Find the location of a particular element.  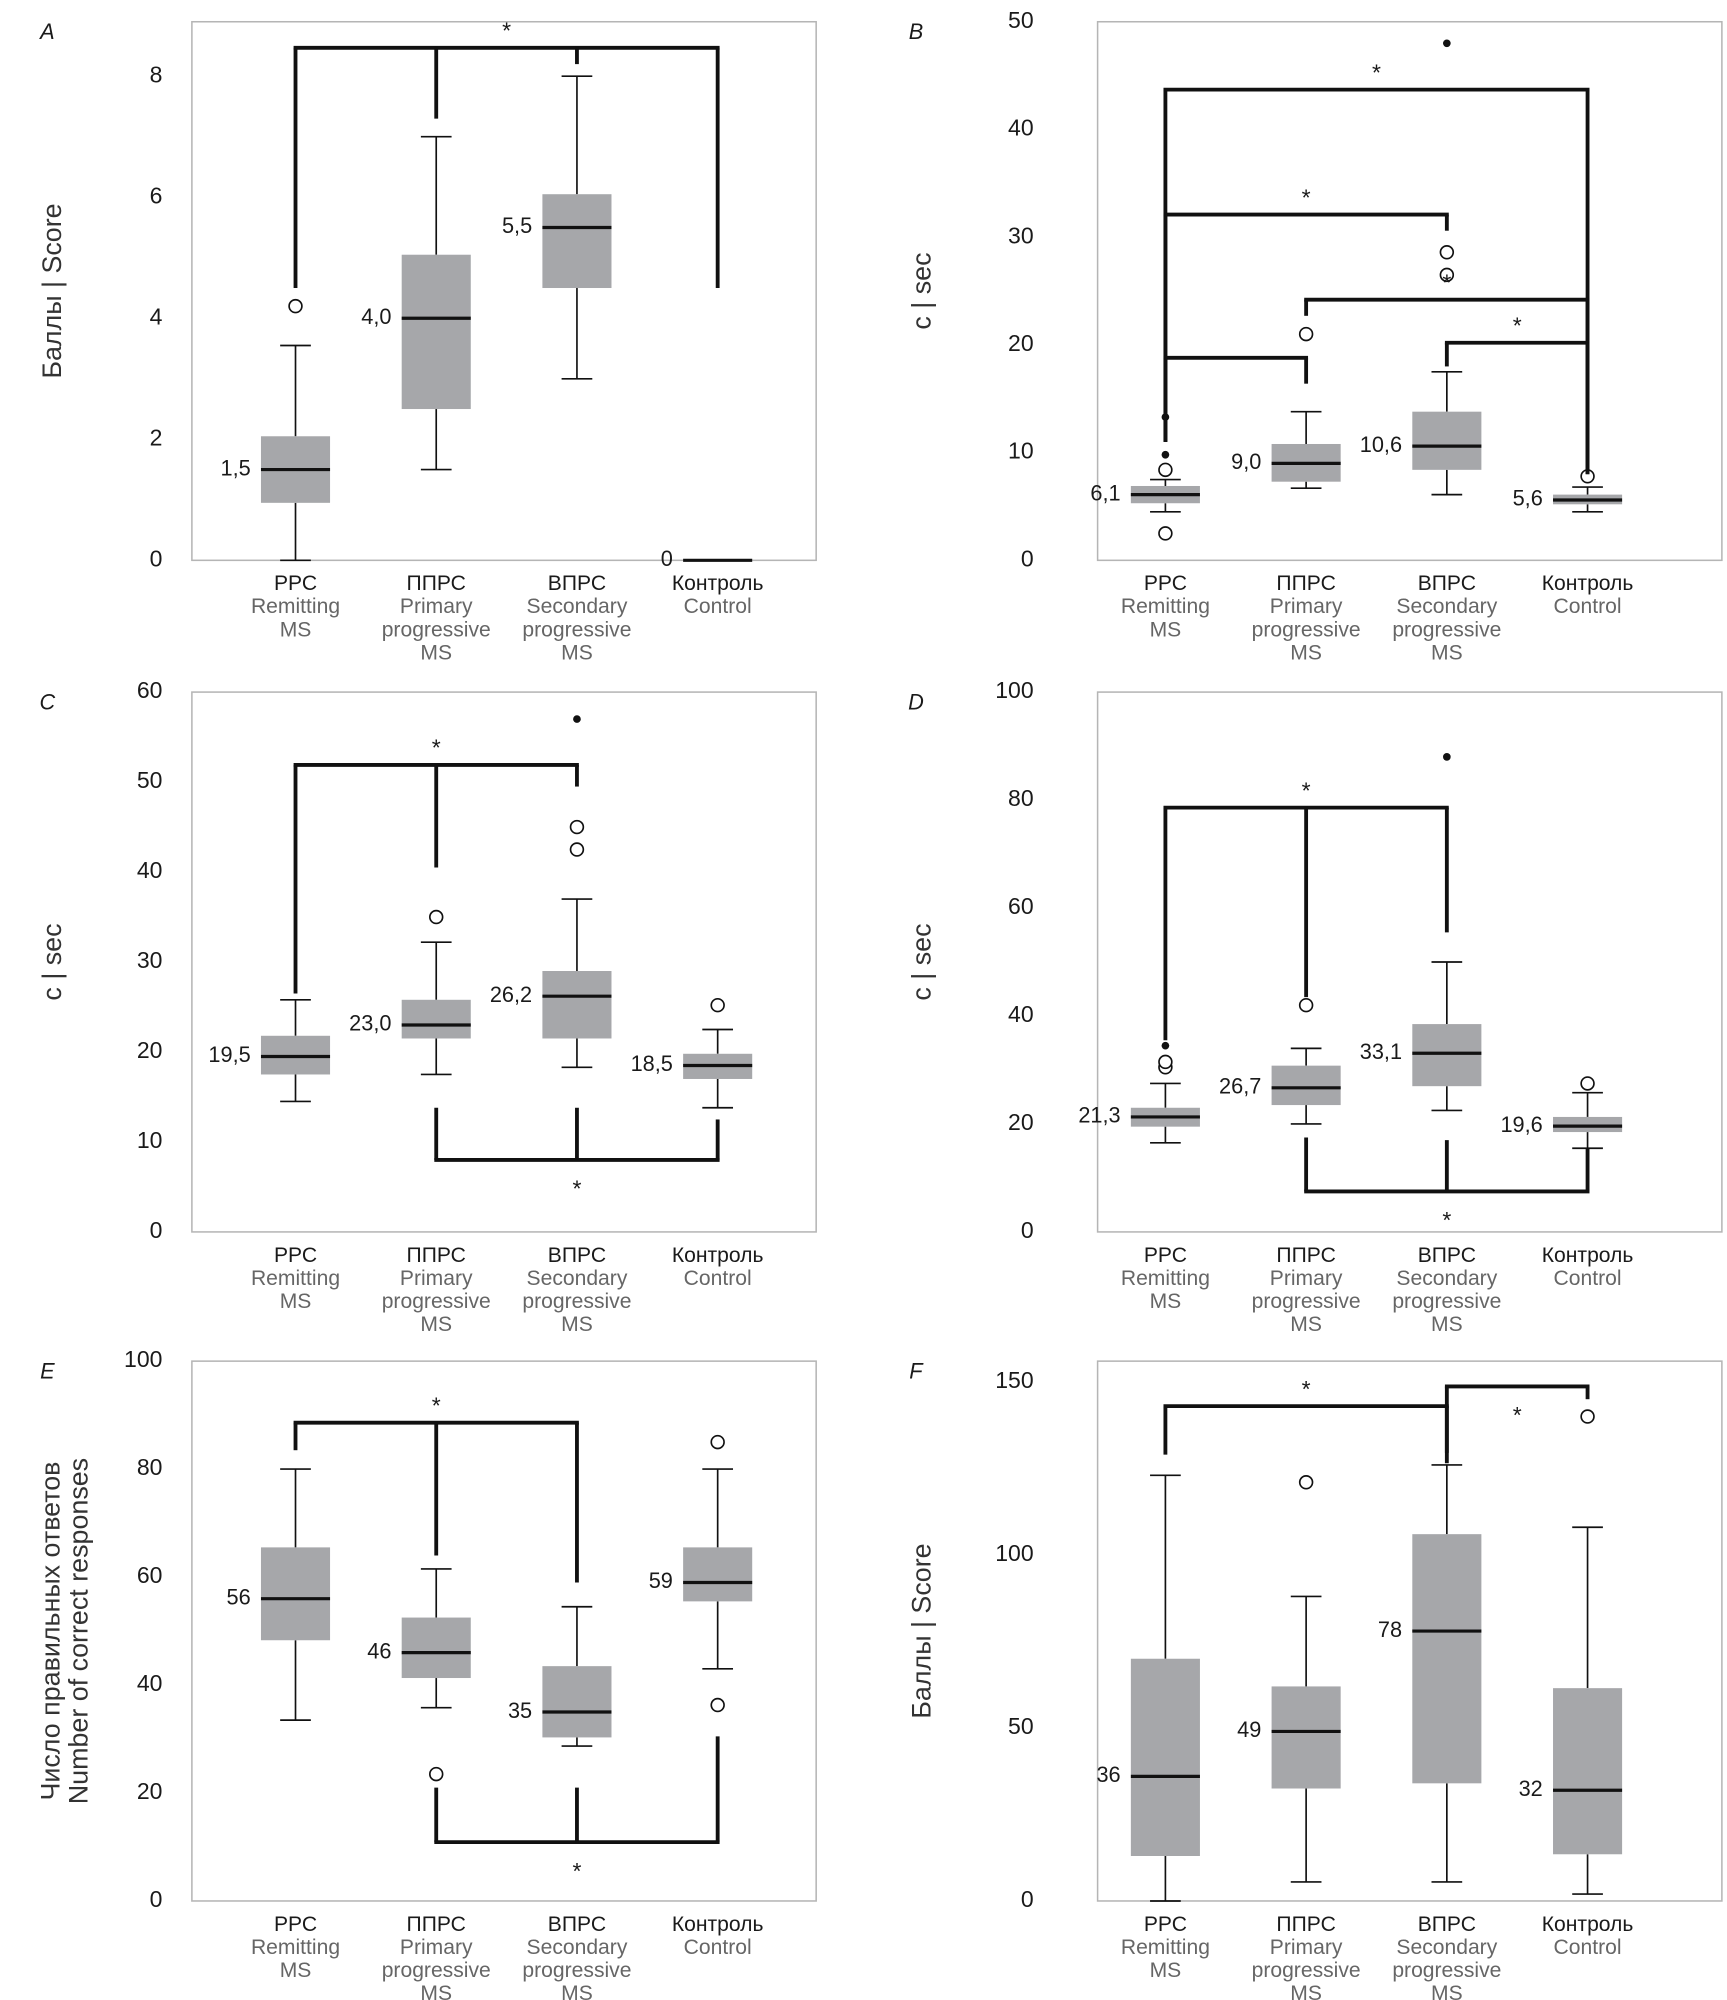

median-label: 26,7 is located at coordinates (1240, 1086).